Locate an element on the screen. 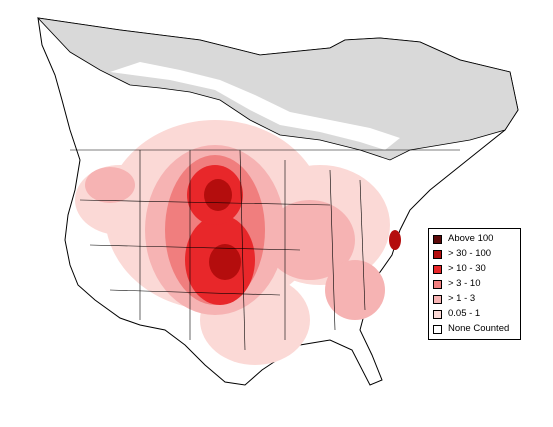 This screenshot has height=427, width=553. legend-item: > 30 - 100 is located at coordinates (462, 254).